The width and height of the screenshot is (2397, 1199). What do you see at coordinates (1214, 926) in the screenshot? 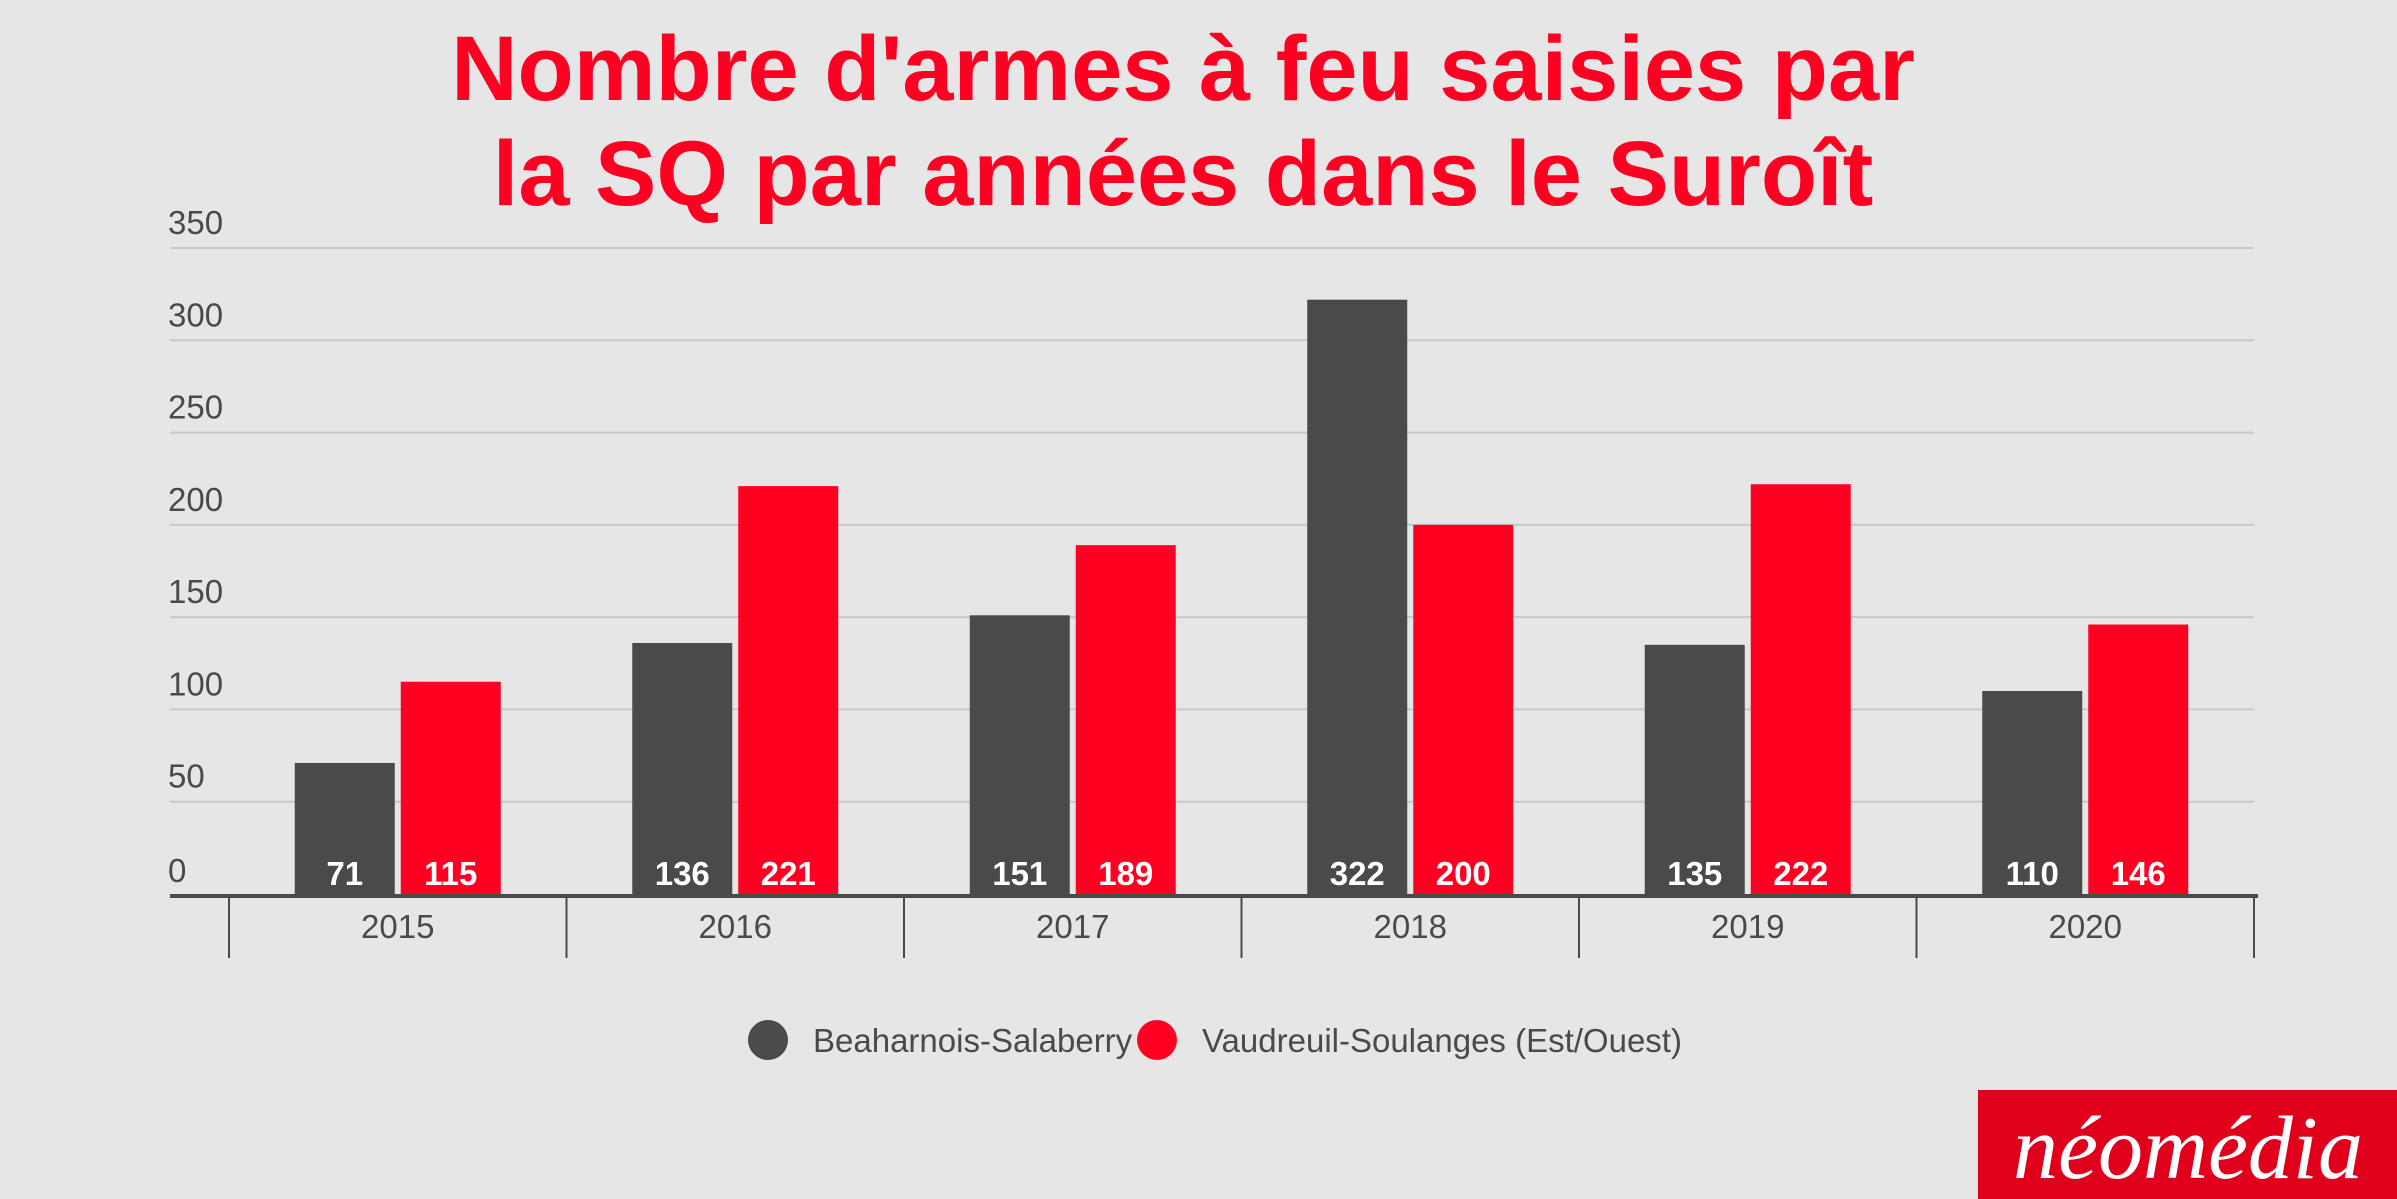
I see `x-axis: 2015 2016 2017 2018 2019 2020` at bounding box center [1214, 926].